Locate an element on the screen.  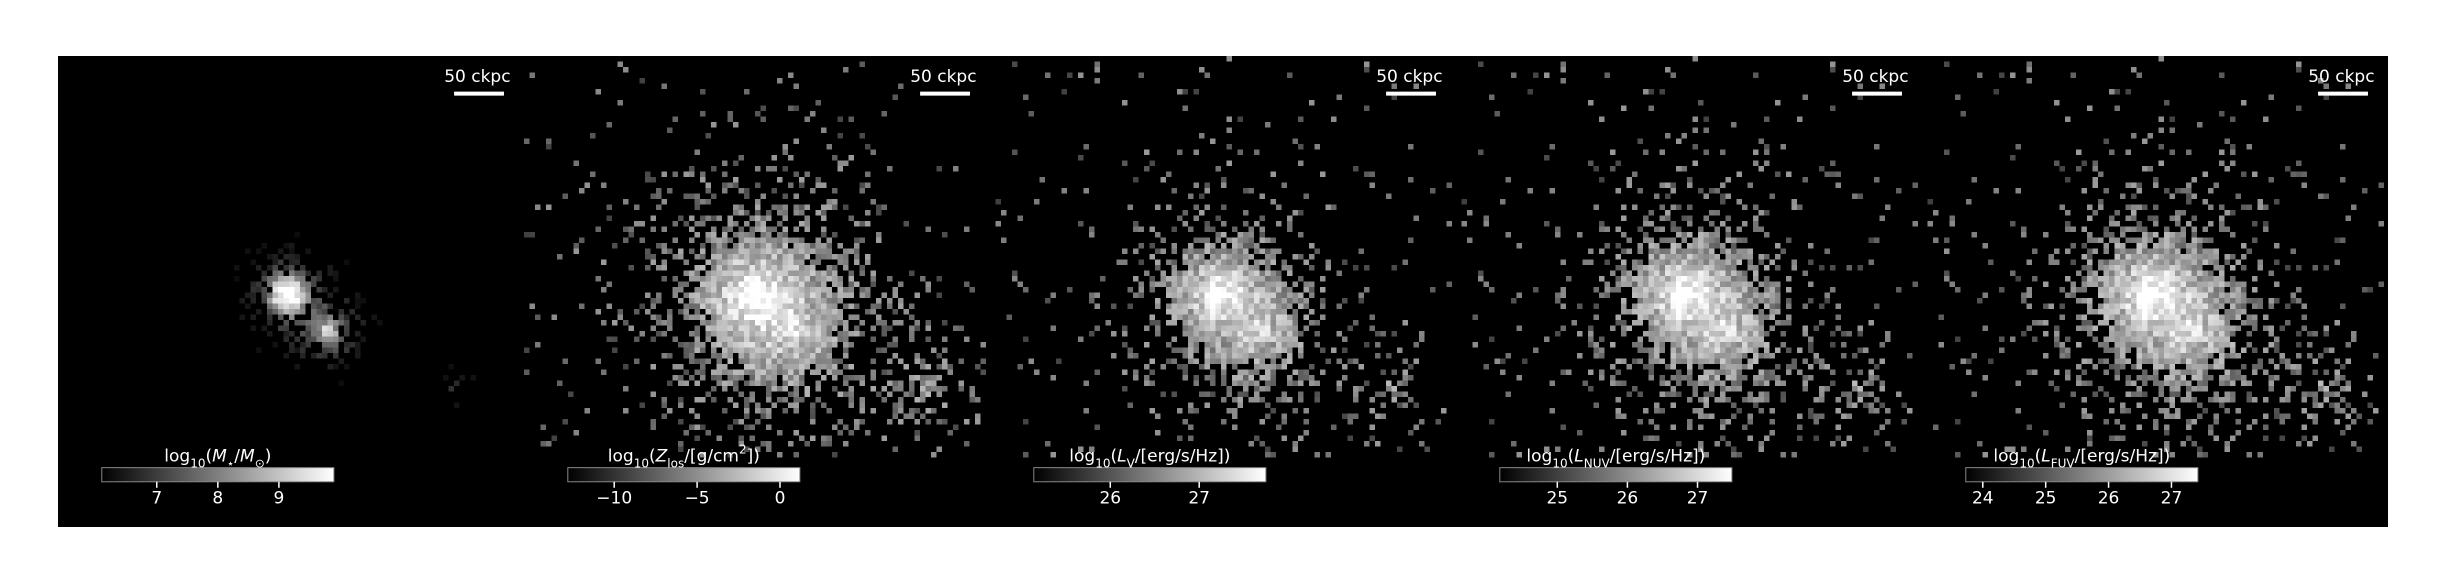
colorbar-label: log10(Zlos/[g/cm2]) is located at coordinates (684, 456).